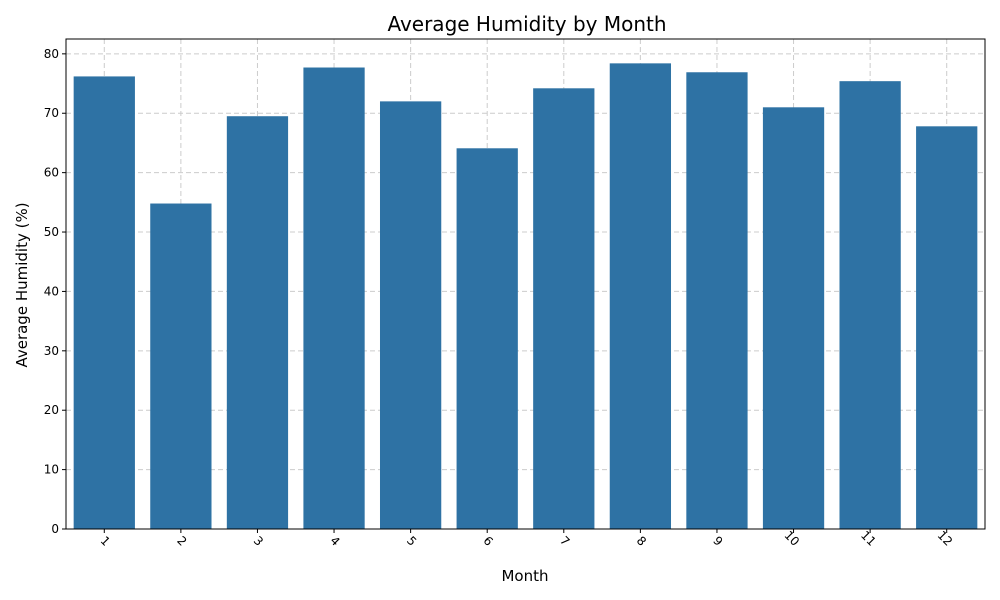  I want to click on y-axis-label: Average Humidity (%), so click(22, 284).